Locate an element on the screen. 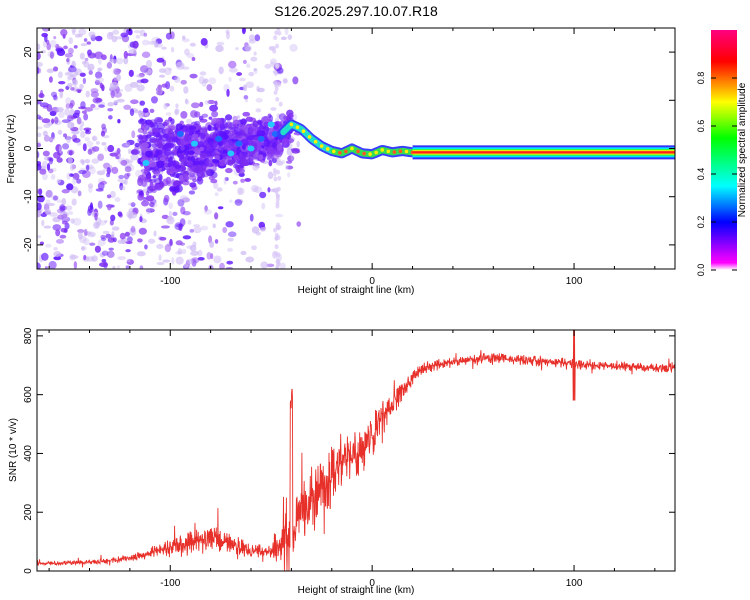  spectrogram-ylabel: Frequency (Hz) is located at coordinates (11, 149).